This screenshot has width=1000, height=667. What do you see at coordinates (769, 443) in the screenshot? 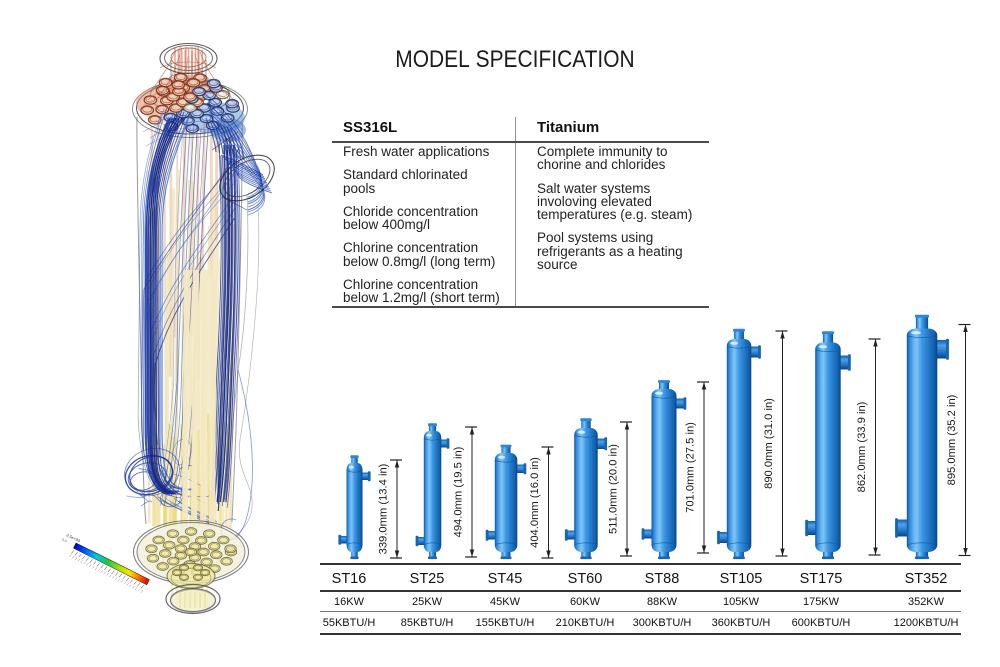
I see `svg-text: 890.0mm (31.0 in)` at bounding box center [769, 443].